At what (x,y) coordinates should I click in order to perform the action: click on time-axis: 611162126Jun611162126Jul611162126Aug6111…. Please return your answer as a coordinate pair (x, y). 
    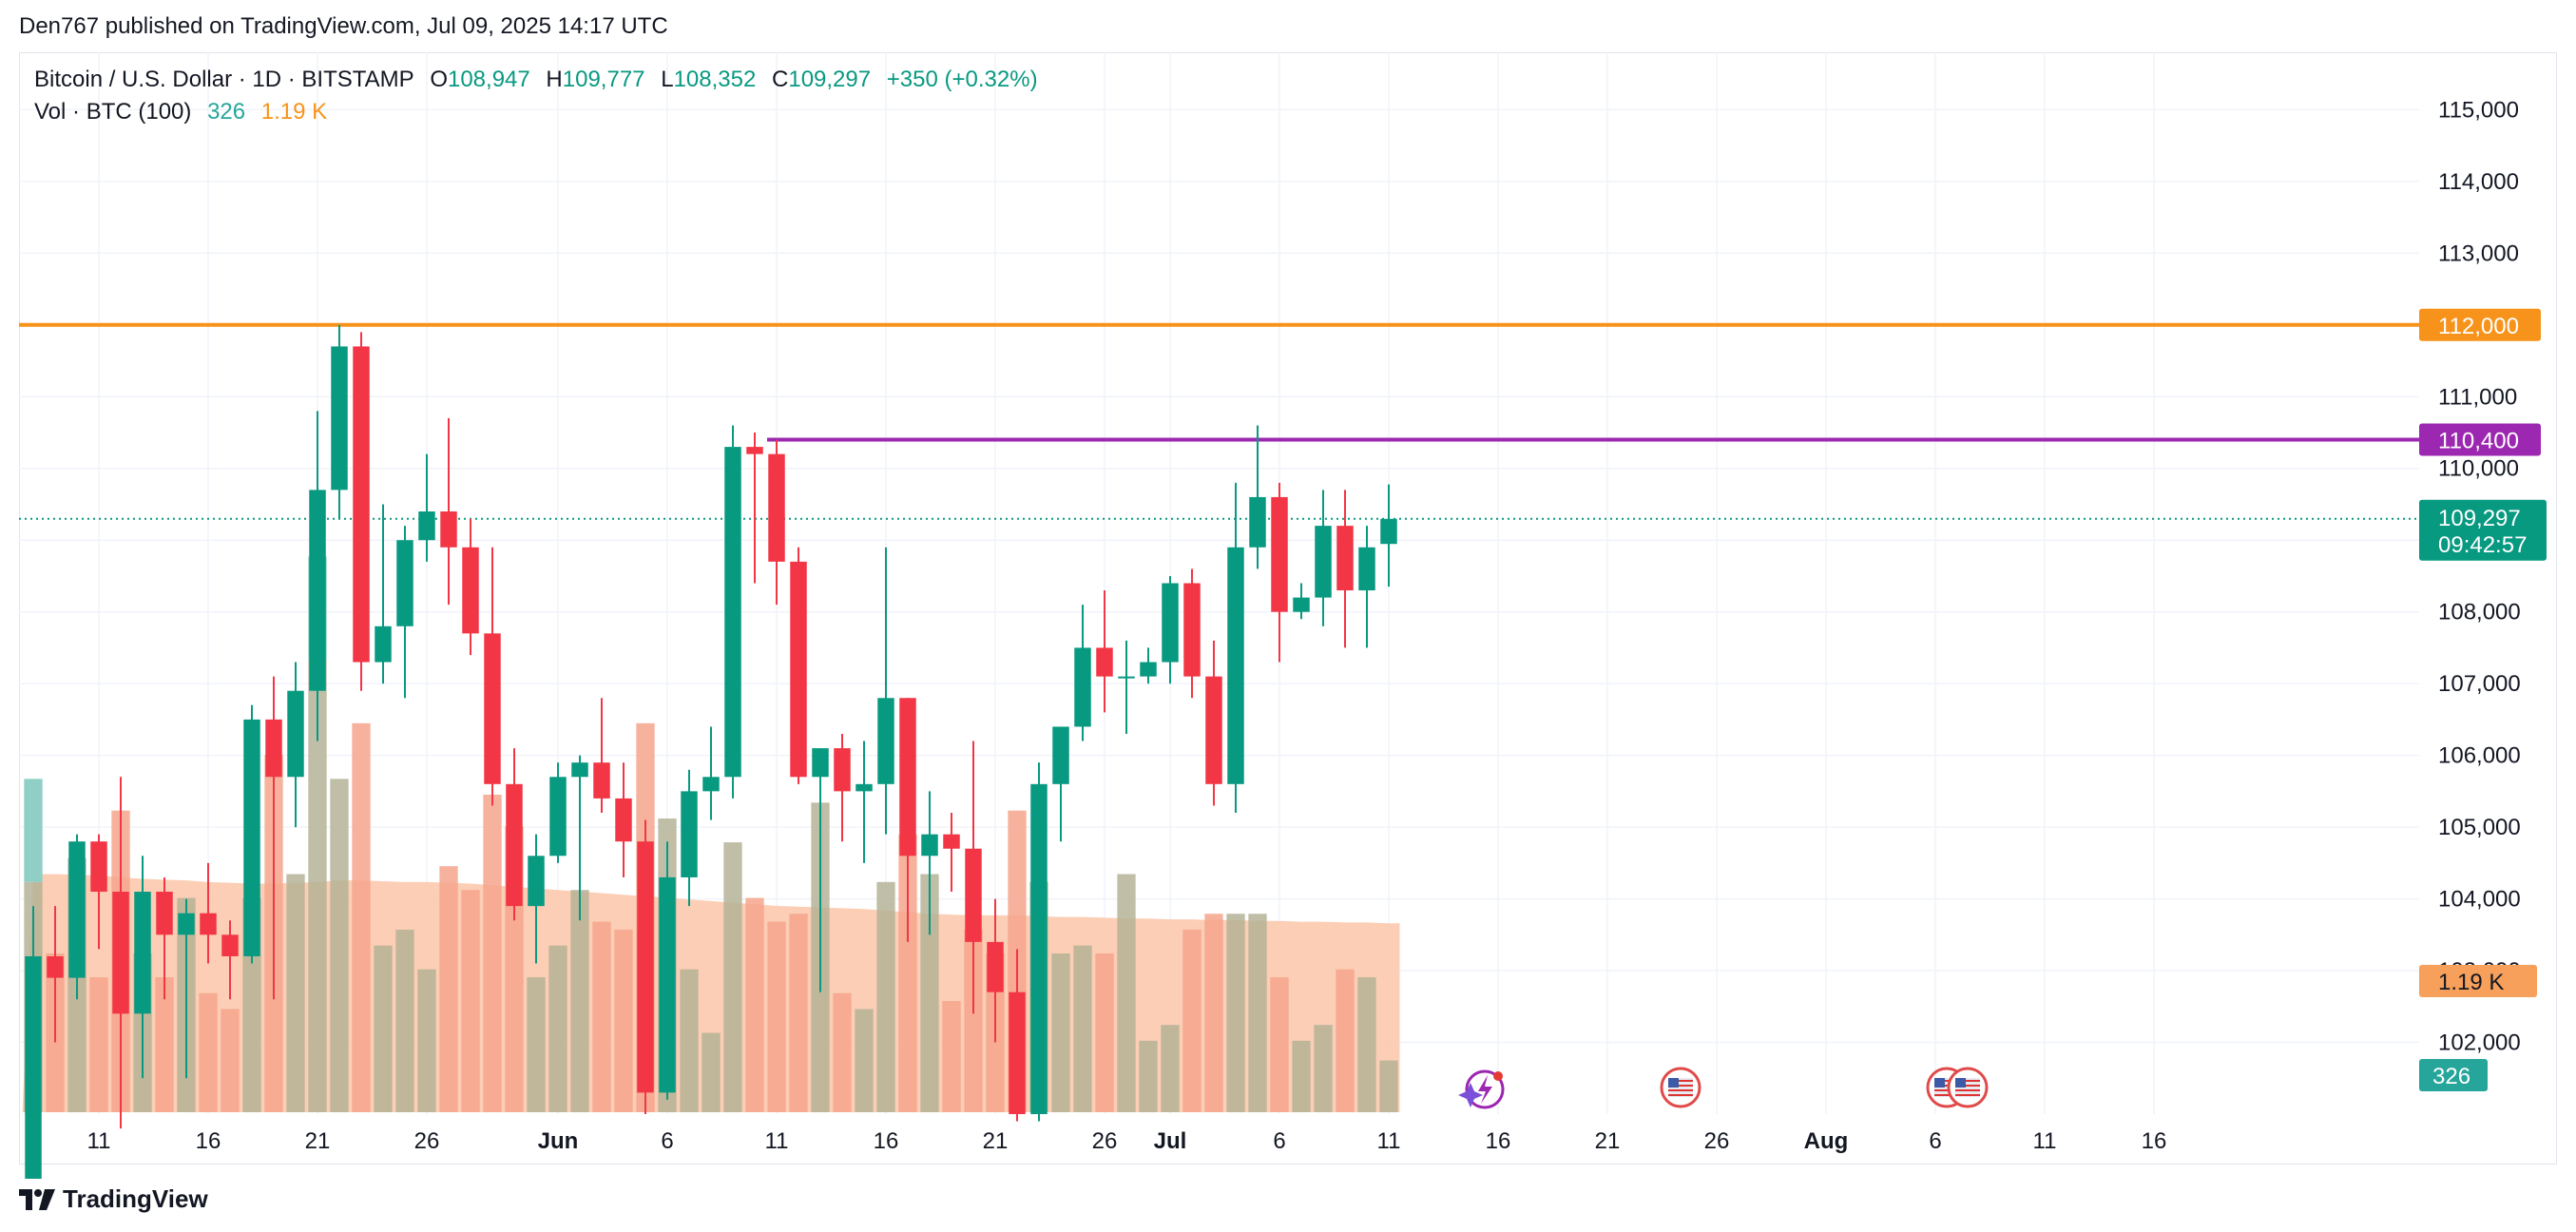
    Looking at the image, I should click on (1127, 1141).